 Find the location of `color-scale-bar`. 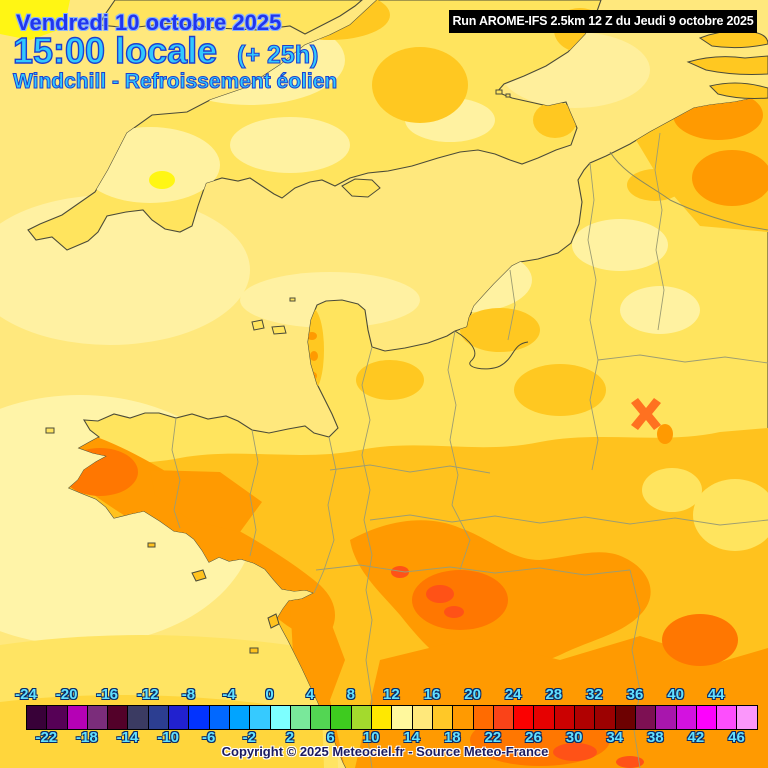

color-scale-bar is located at coordinates (392, 717).